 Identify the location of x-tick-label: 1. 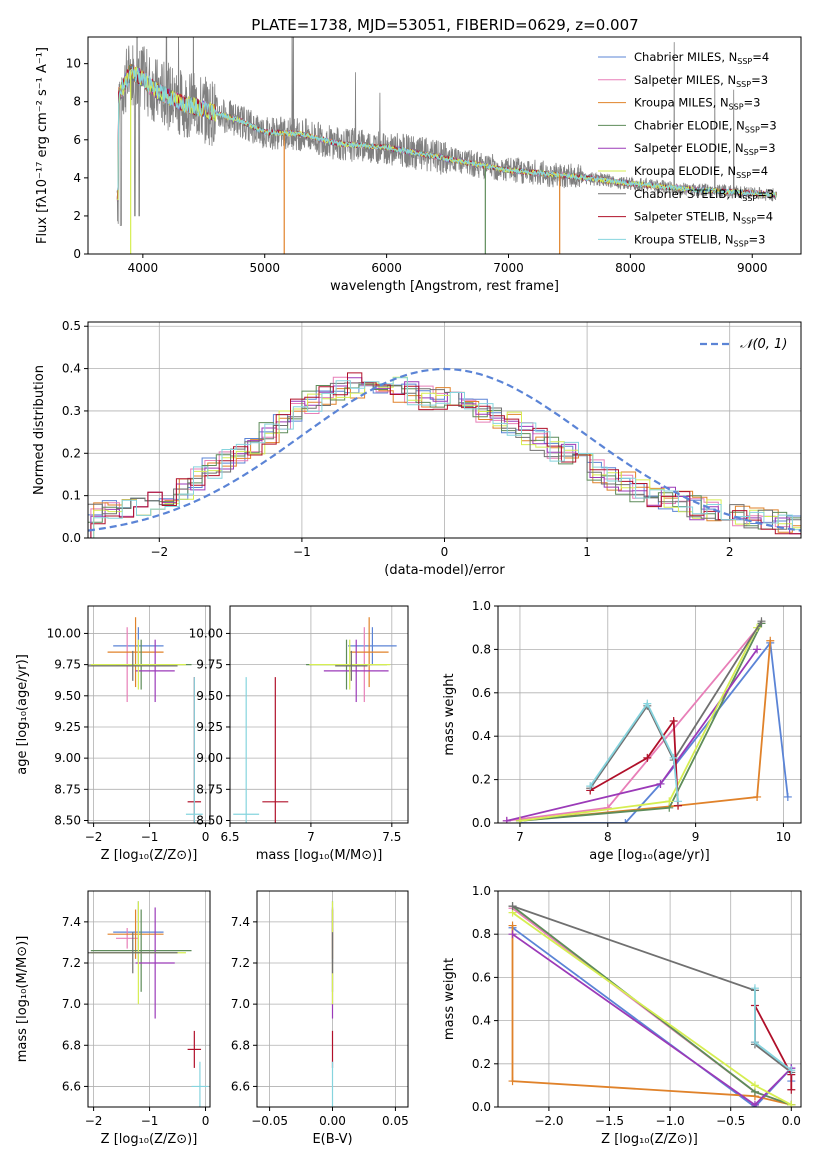
(587, 552).